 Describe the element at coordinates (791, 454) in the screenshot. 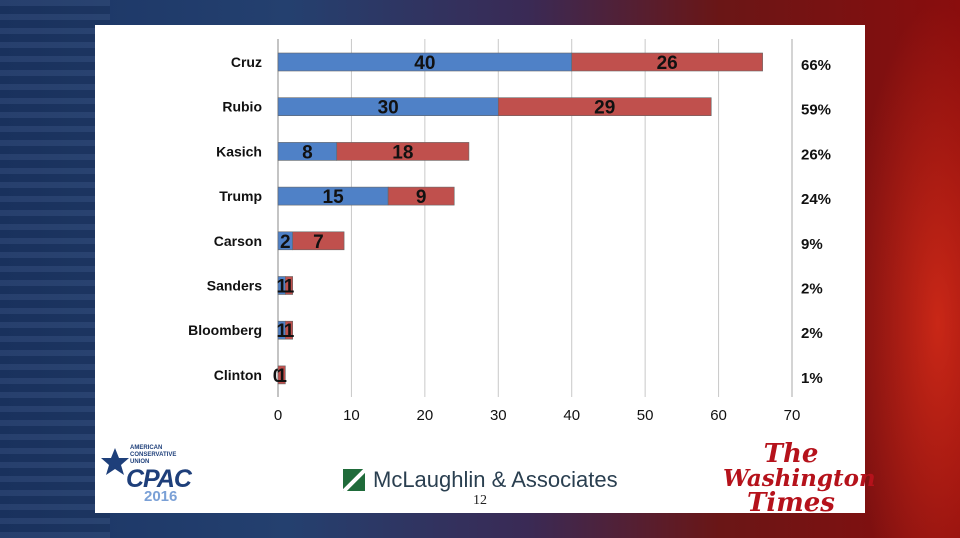

I see `newspaper-line1: The` at that location.